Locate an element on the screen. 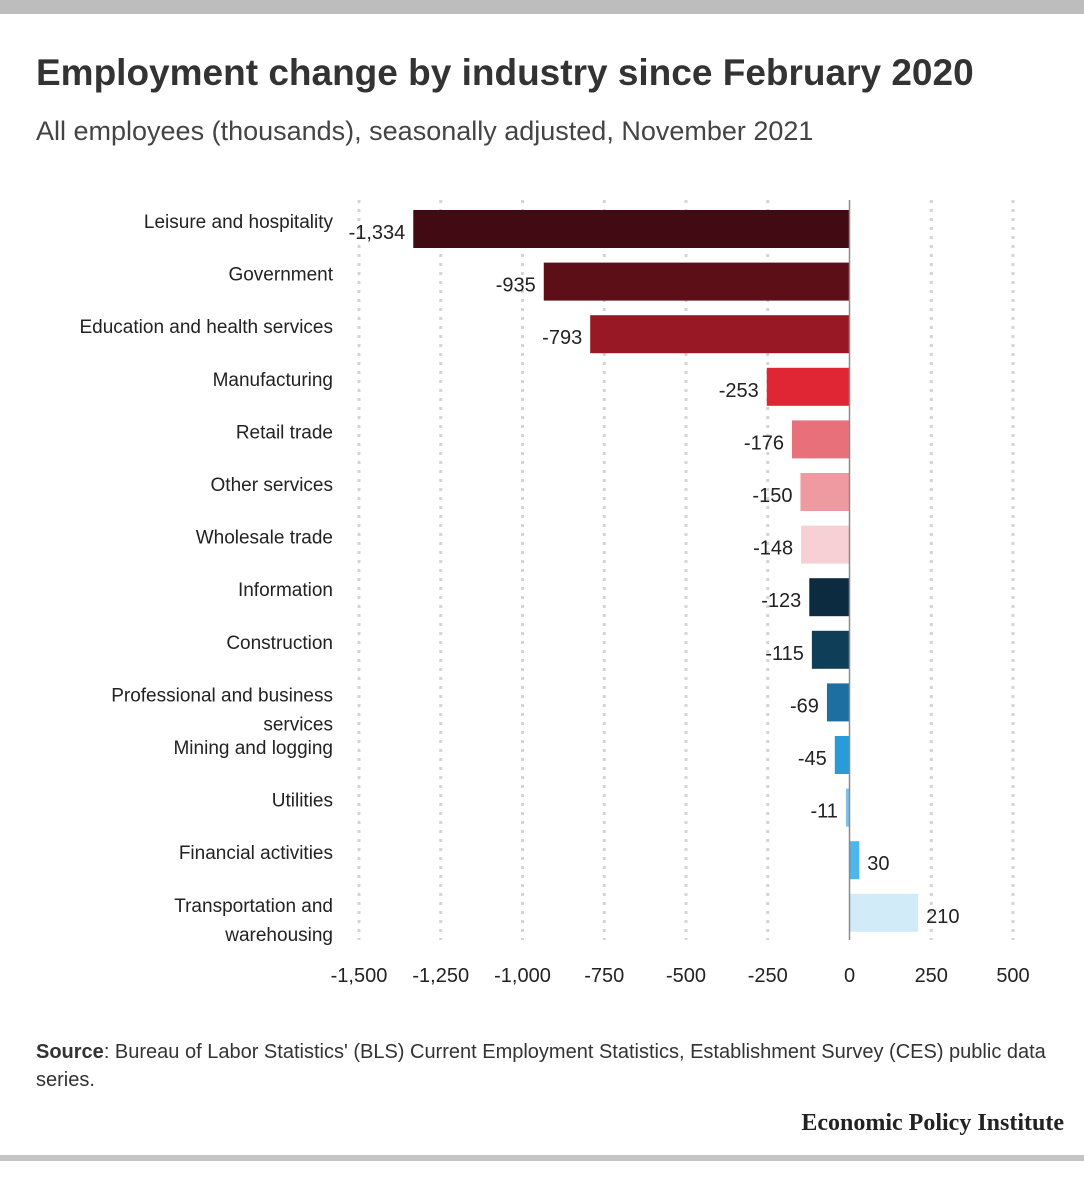 The width and height of the screenshot is (1084, 1200). x-tick-label: -1,500 is located at coordinates (359, 976).